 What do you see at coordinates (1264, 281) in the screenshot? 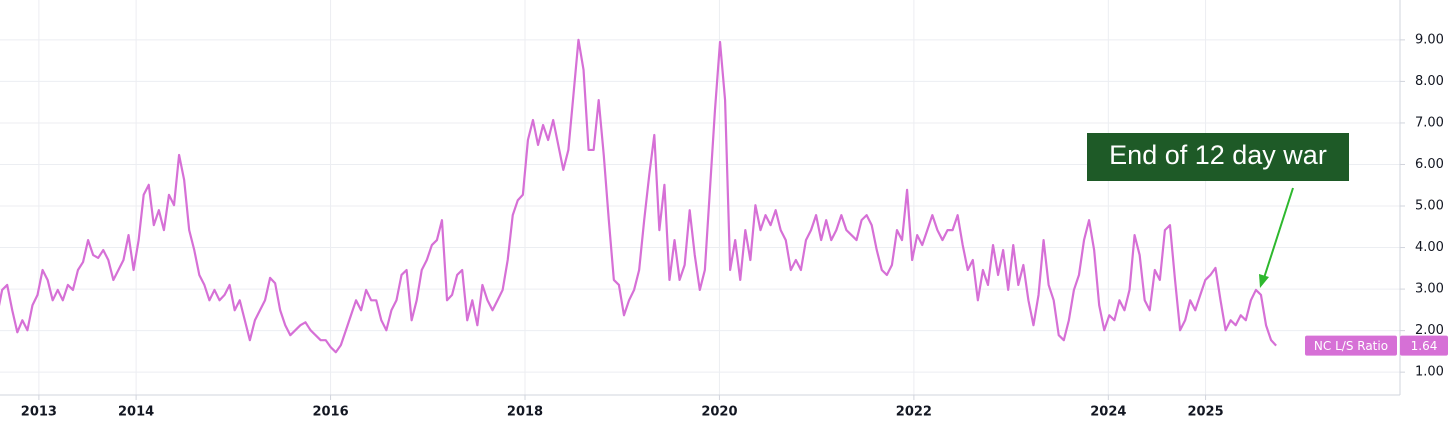
I see `arrow-head` at bounding box center [1264, 281].